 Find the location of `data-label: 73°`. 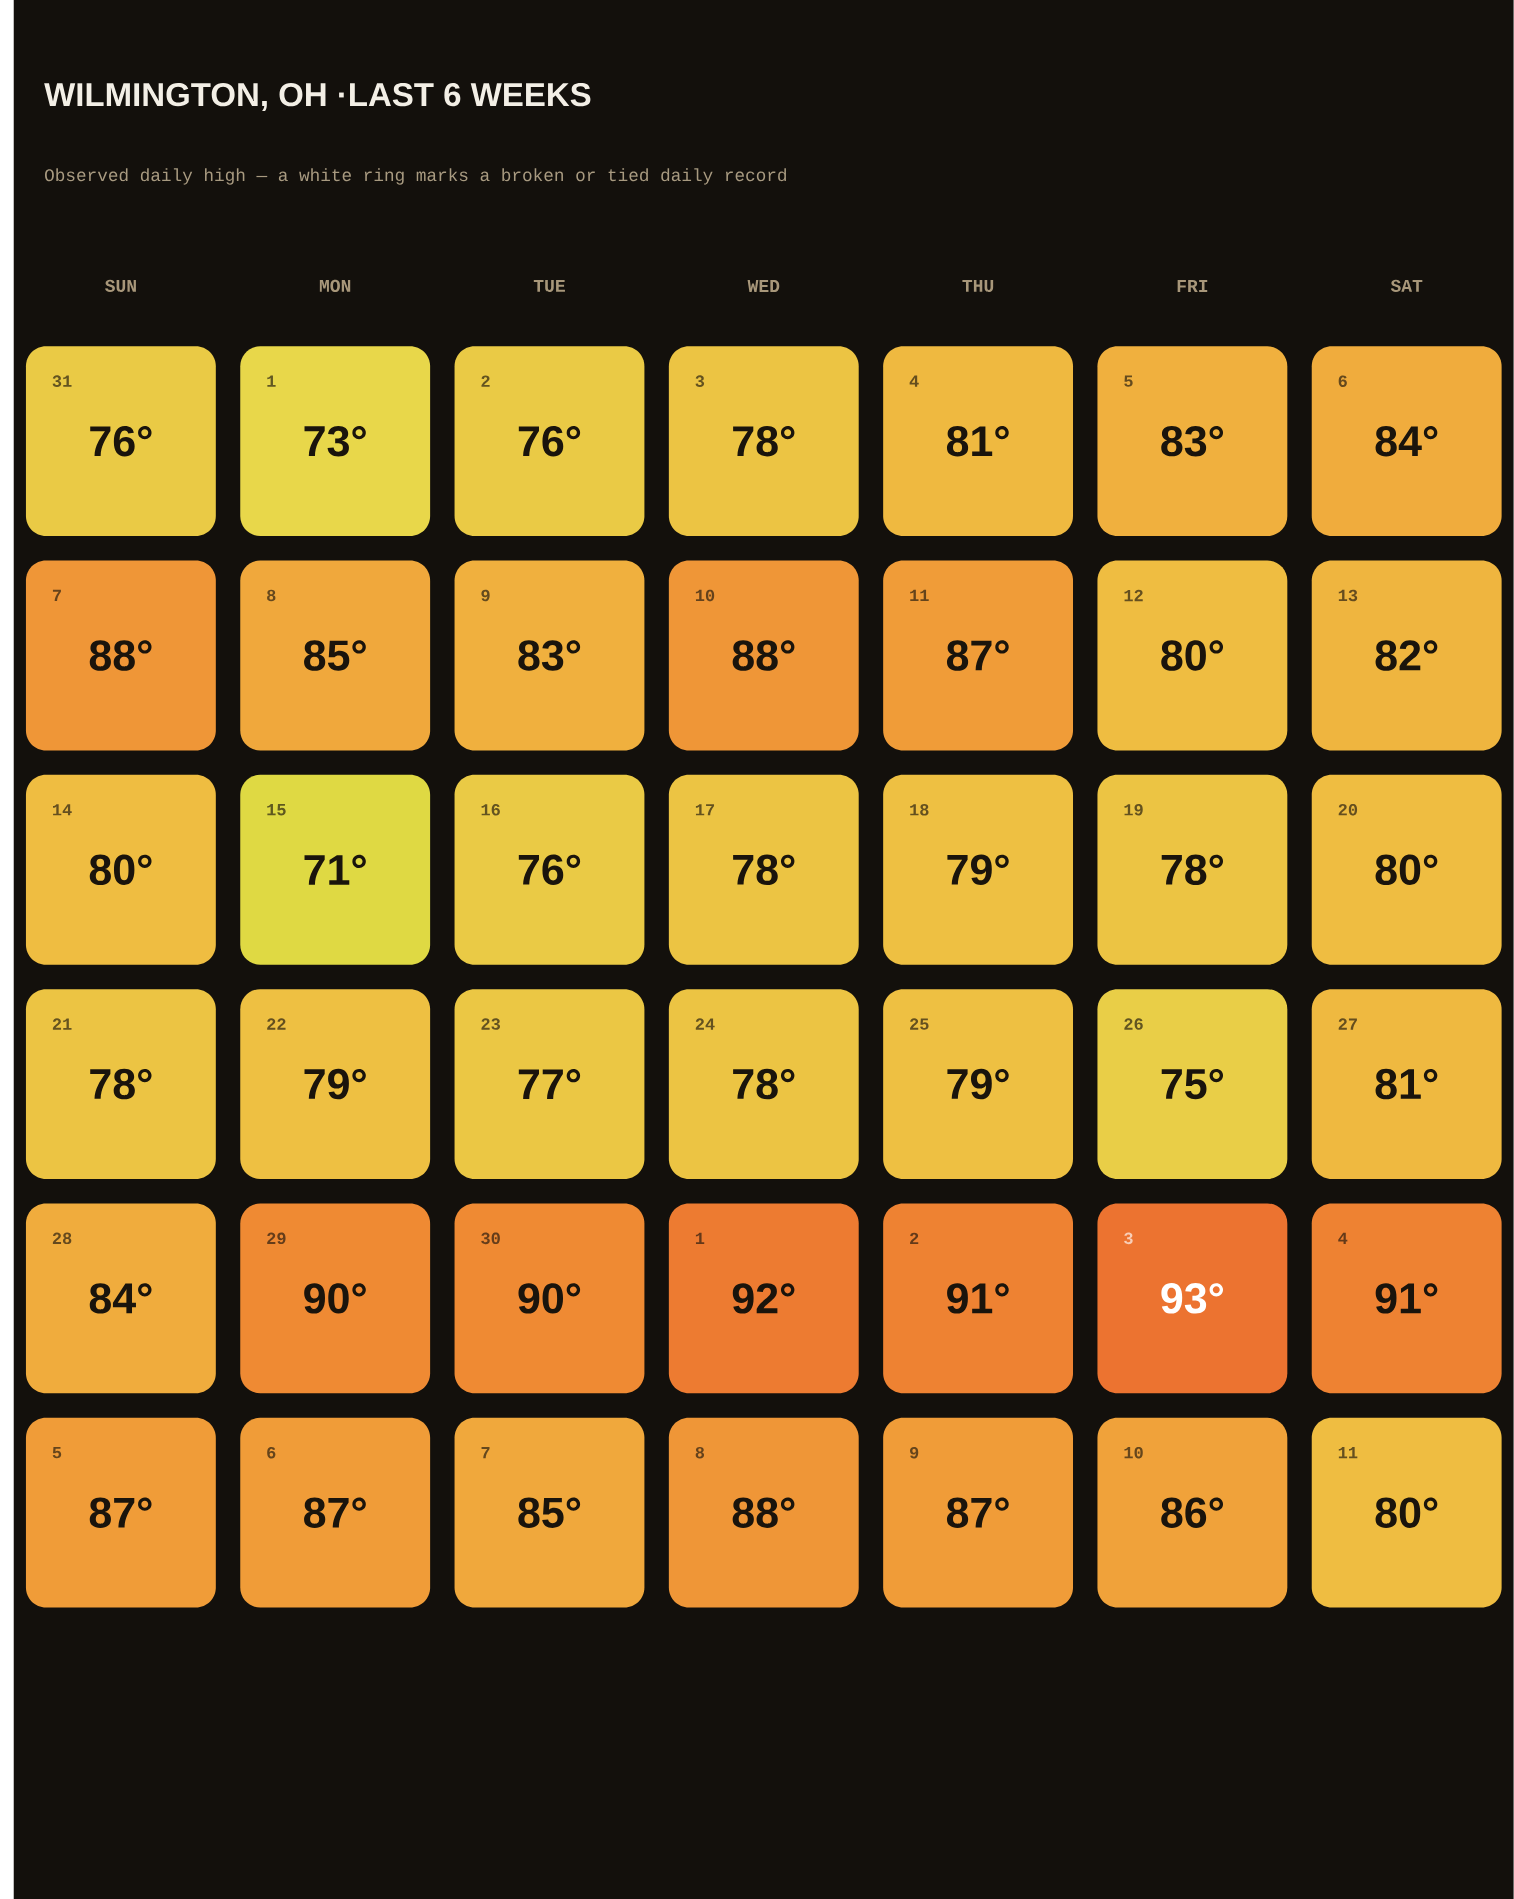

data-label: 73° is located at coordinates (335, 441).